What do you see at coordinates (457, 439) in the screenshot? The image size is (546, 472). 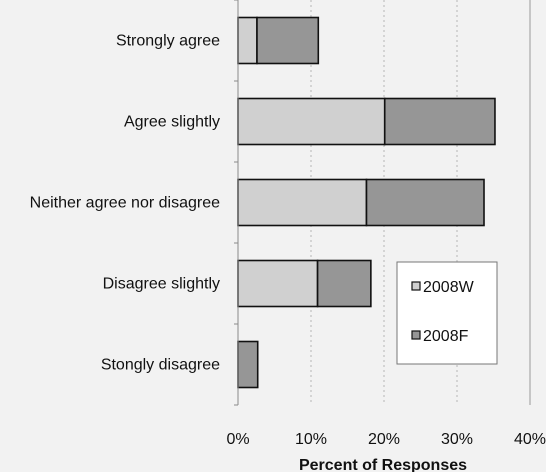 I see `x-tick-label: 30%` at bounding box center [457, 439].